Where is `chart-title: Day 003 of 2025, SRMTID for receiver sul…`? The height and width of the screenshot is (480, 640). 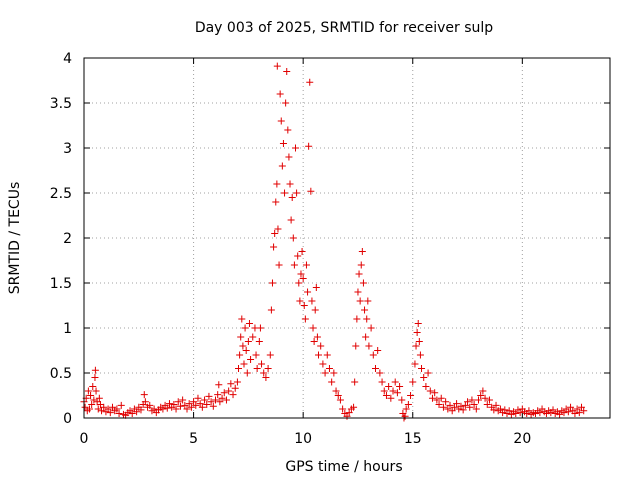 chart-title: Day 003 of 2025, SRMTID for receiver sul… is located at coordinates (344, 28).